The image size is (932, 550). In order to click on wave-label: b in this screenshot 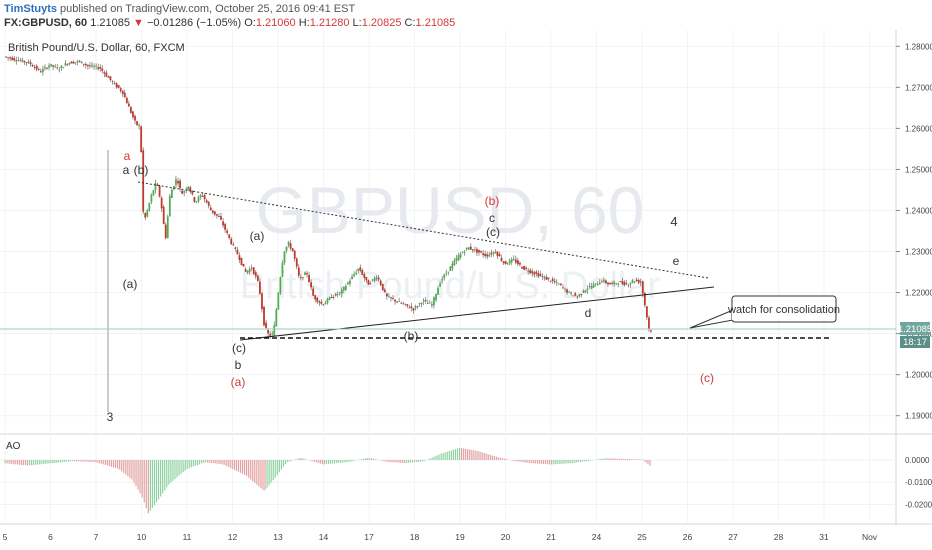, I will do `click(238, 365)`.